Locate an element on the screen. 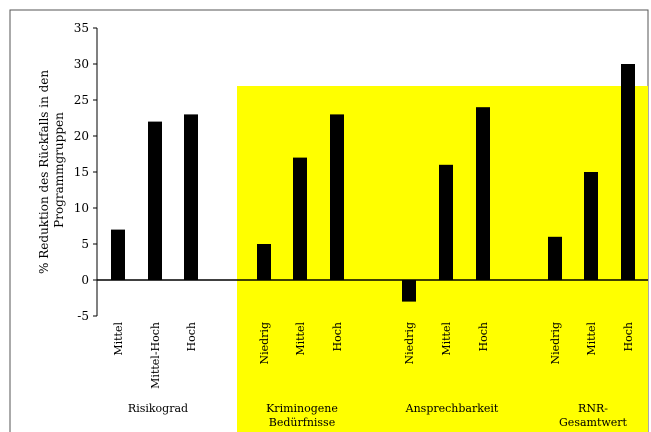 The image size is (651, 432). group-label: Ansprechbarkeit is located at coordinates (452, 408).